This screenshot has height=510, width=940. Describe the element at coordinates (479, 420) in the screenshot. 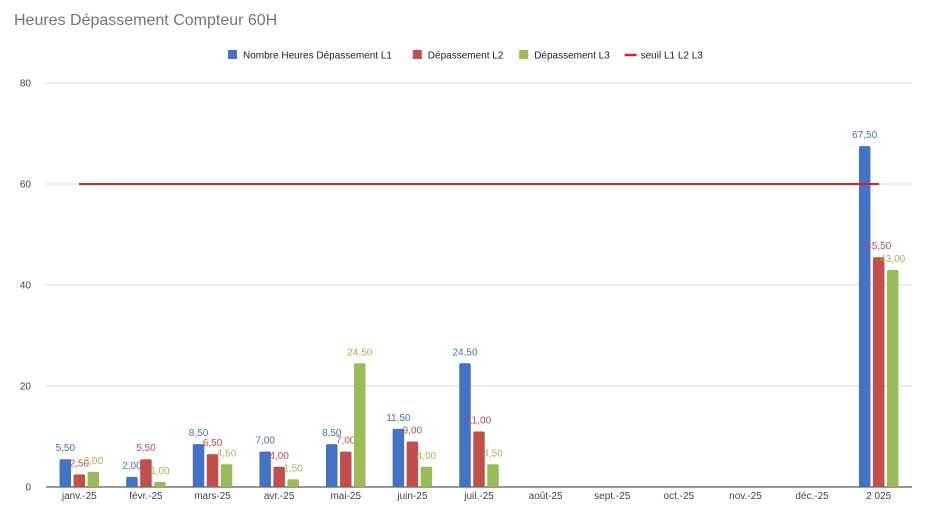

I see `data-label: 11,00` at that location.